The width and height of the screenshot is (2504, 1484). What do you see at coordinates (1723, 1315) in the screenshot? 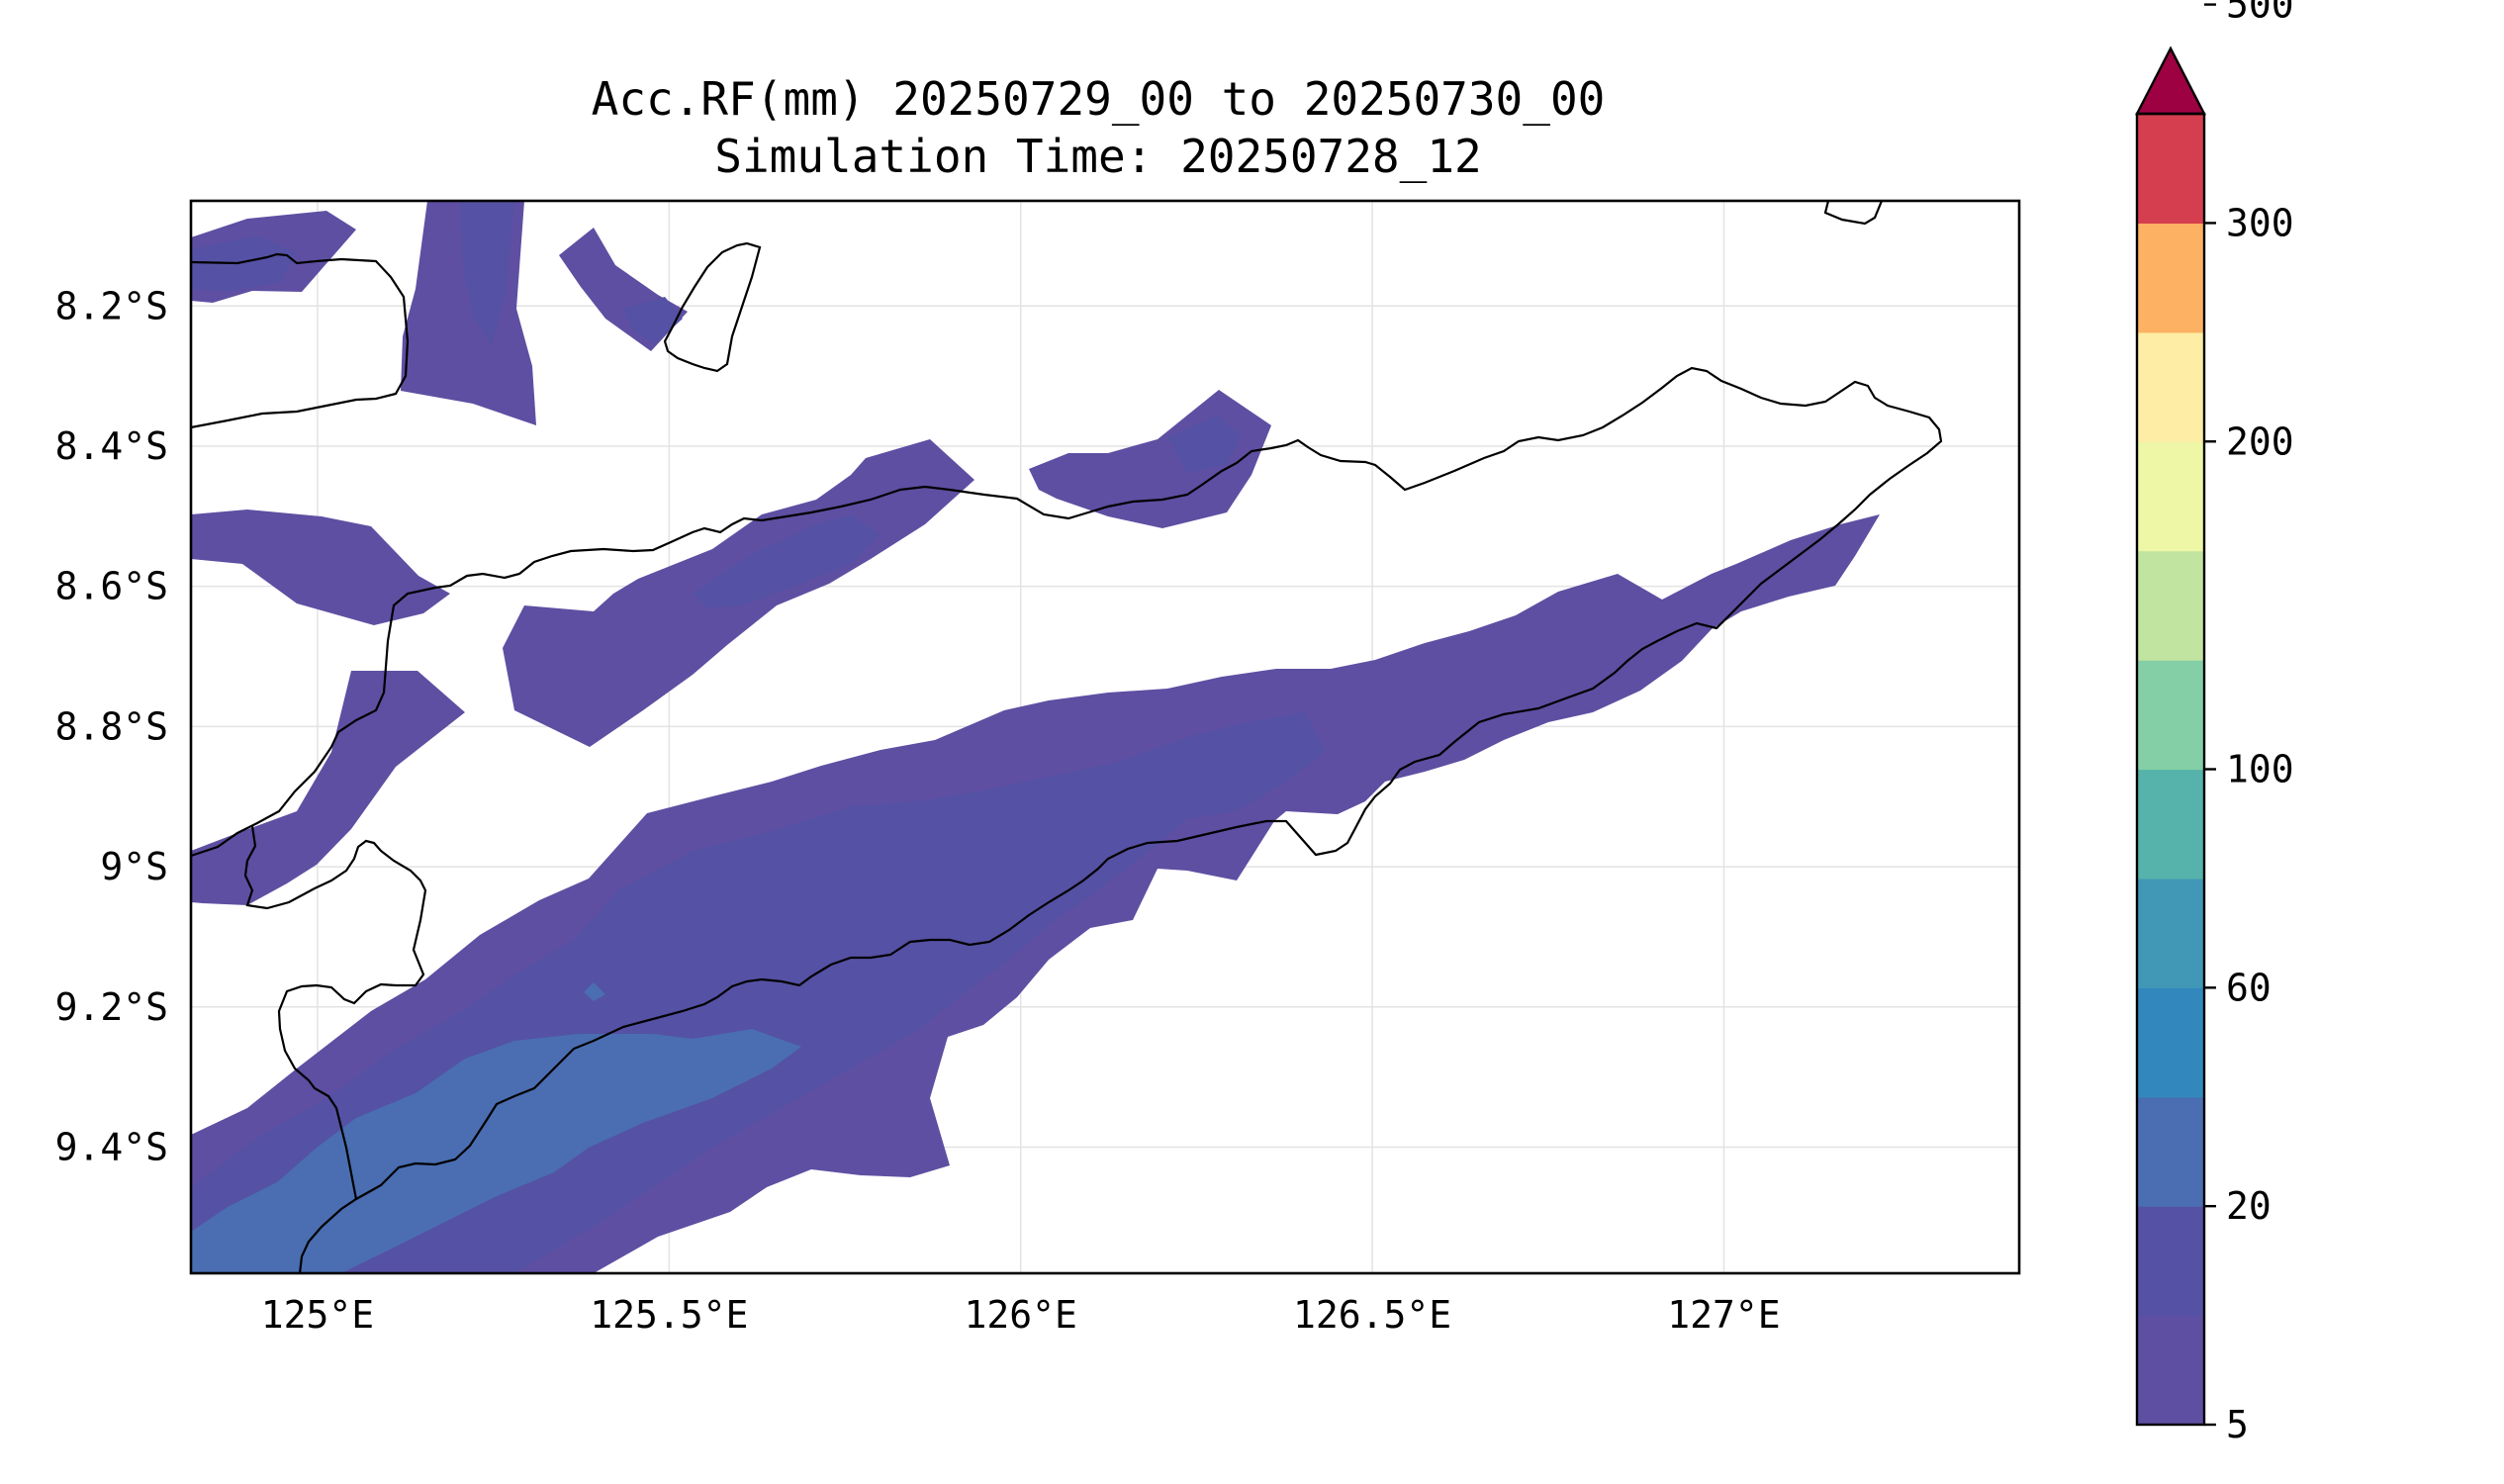
I see `longitude-tick-label: 127°E` at bounding box center [1723, 1315].